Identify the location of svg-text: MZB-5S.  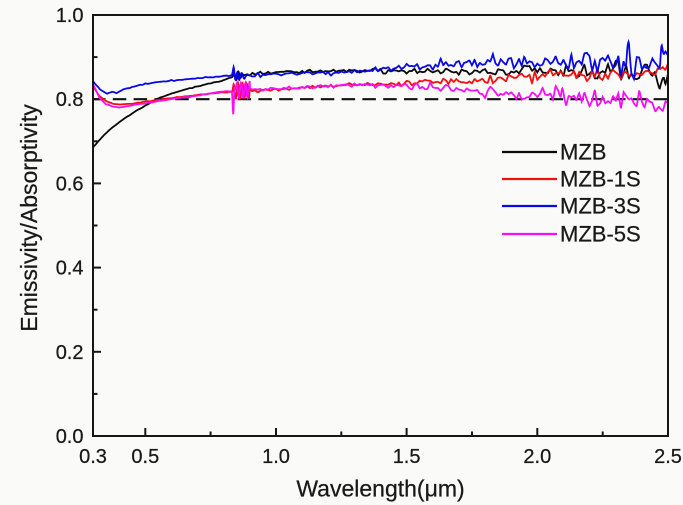
(600, 234).